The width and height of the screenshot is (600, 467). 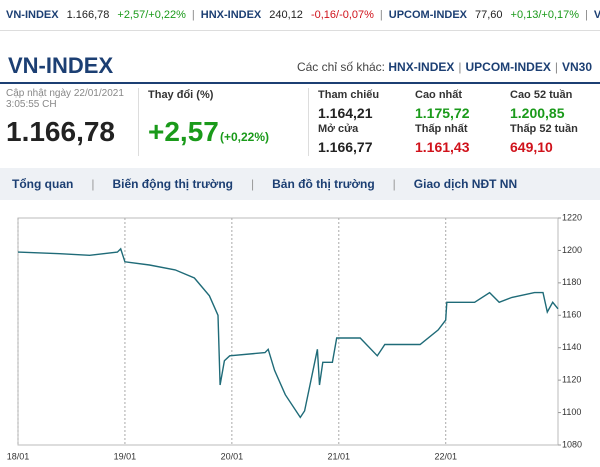 What do you see at coordinates (300, 83) in the screenshot?
I see `divider` at bounding box center [300, 83].